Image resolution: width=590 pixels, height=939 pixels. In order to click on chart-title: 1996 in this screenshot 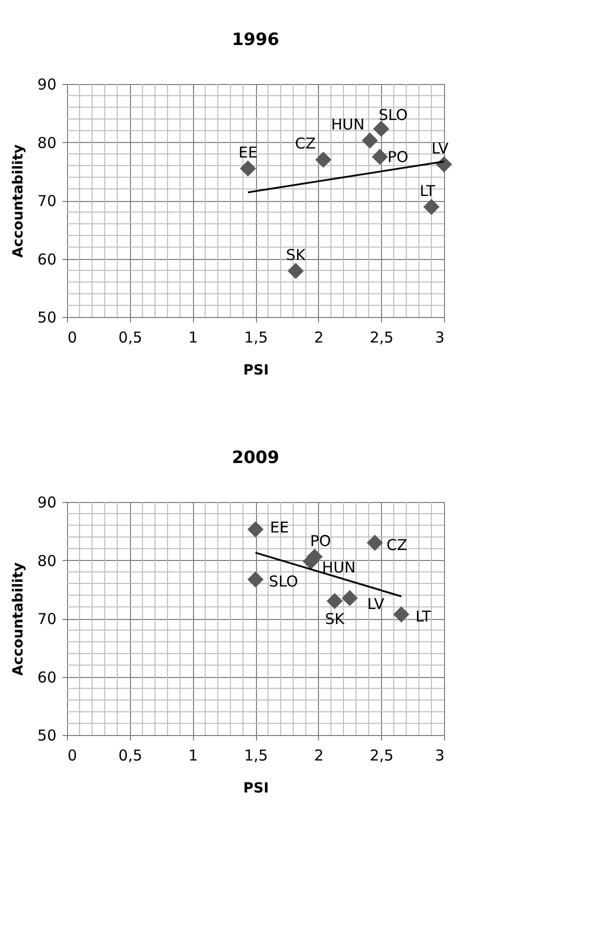, I will do `click(256, 40)`.